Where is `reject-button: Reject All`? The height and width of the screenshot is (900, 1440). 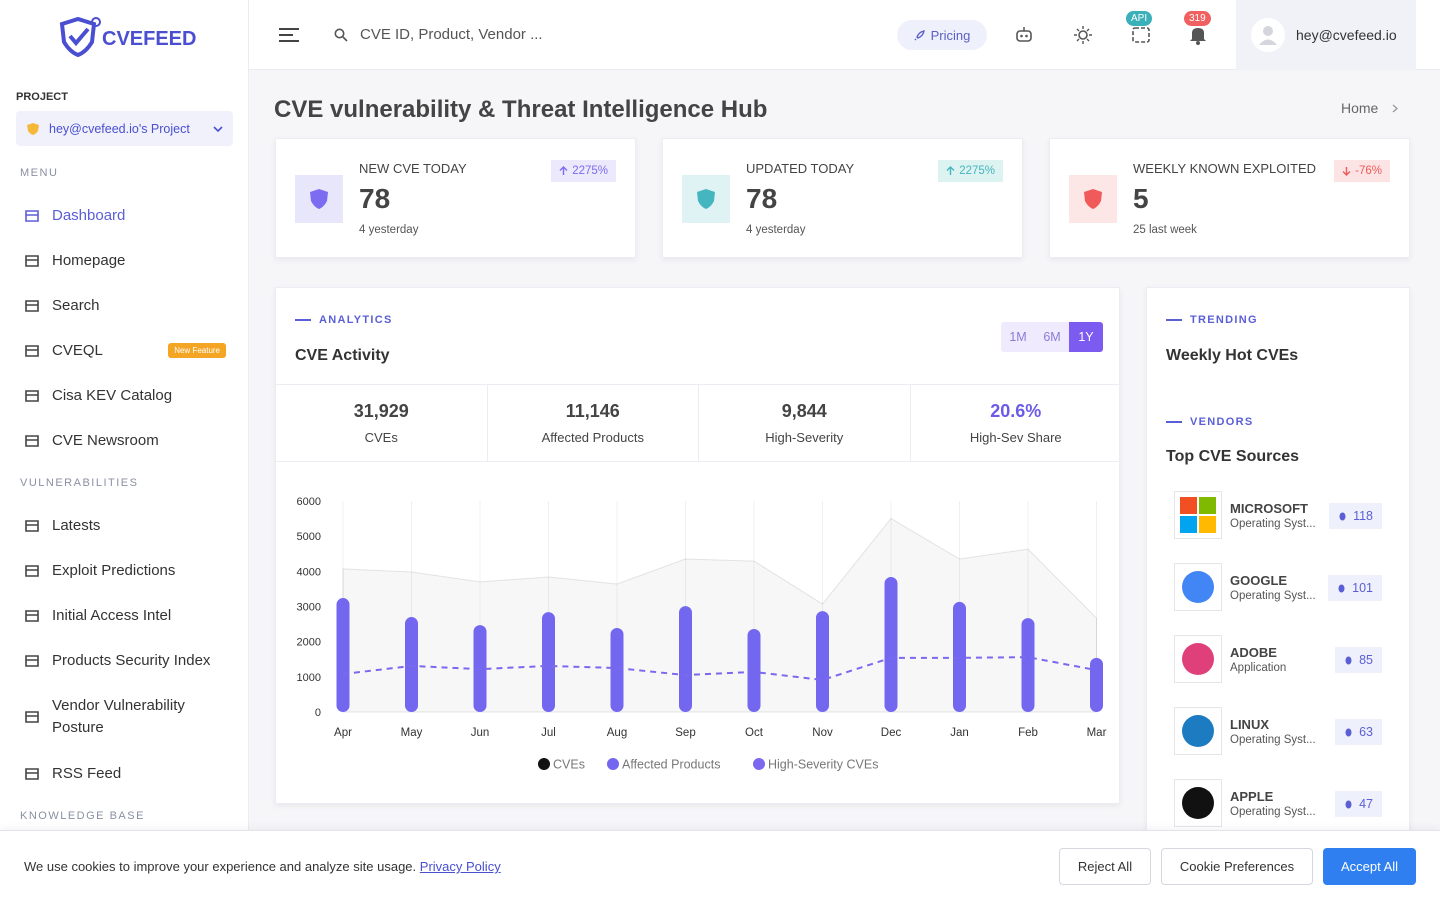
reject-button: Reject All is located at coordinates (1105, 866).